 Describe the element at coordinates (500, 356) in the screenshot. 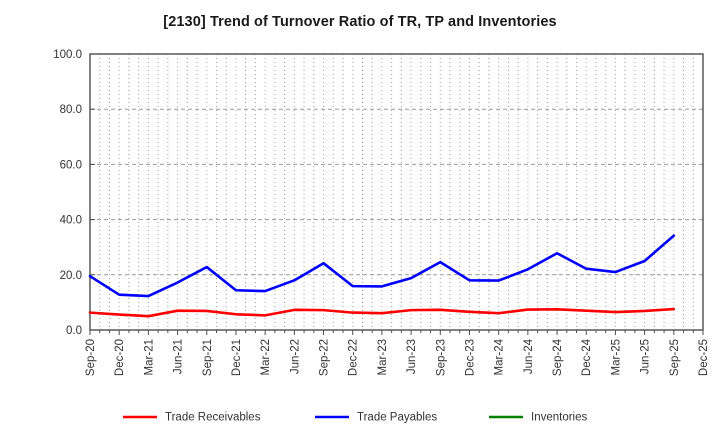

I see `x-axis-tick-label: Mar-24` at that location.